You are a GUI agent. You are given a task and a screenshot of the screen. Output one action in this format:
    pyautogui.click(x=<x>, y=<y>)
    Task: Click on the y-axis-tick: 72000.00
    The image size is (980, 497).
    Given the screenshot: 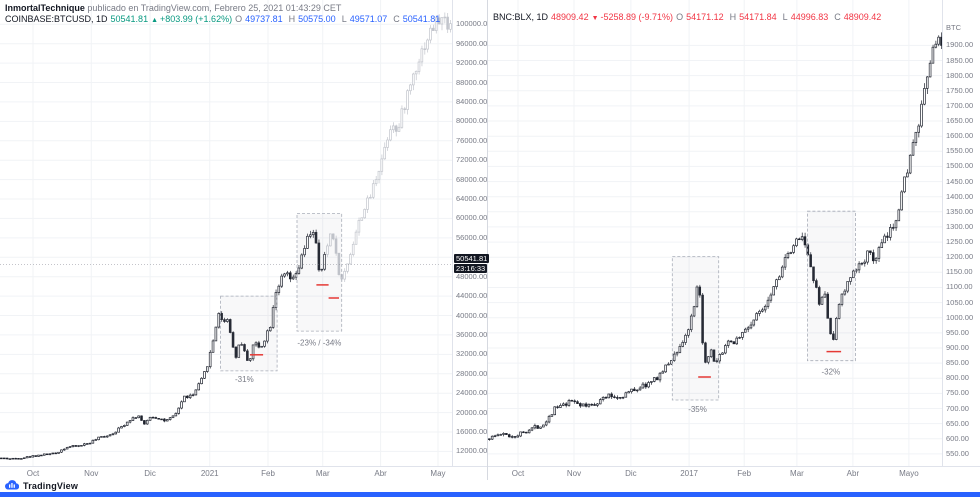 What is the action you would take?
    pyautogui.click(x=472, y=160)
    